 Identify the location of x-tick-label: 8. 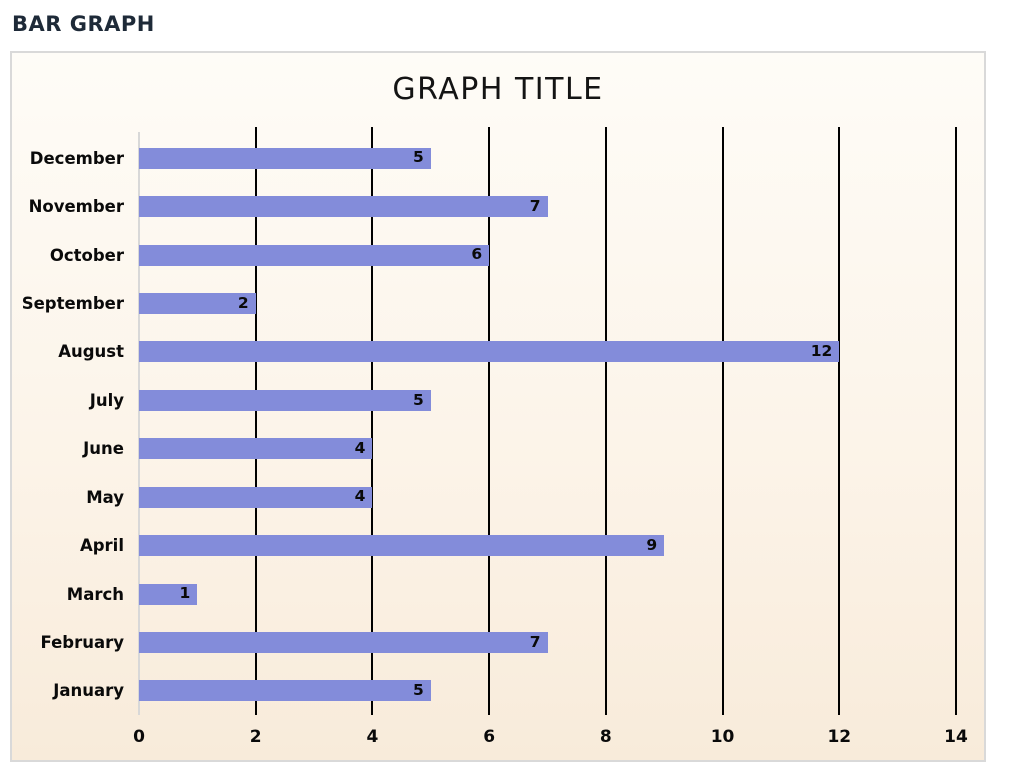
(605, 737).